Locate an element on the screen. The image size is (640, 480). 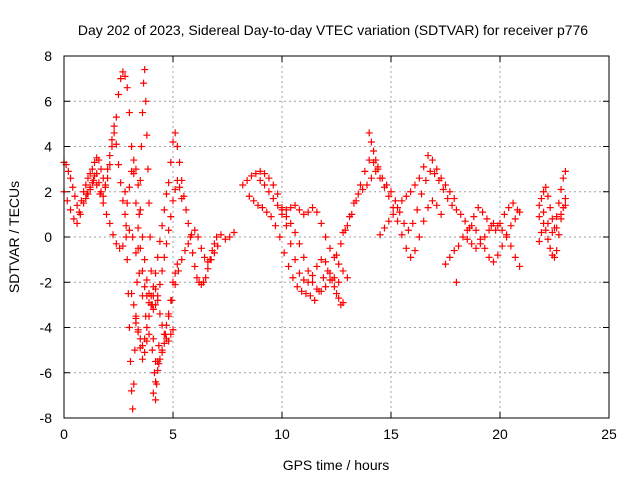
x-tick-label: 20 is located at coordinates (500, 434).